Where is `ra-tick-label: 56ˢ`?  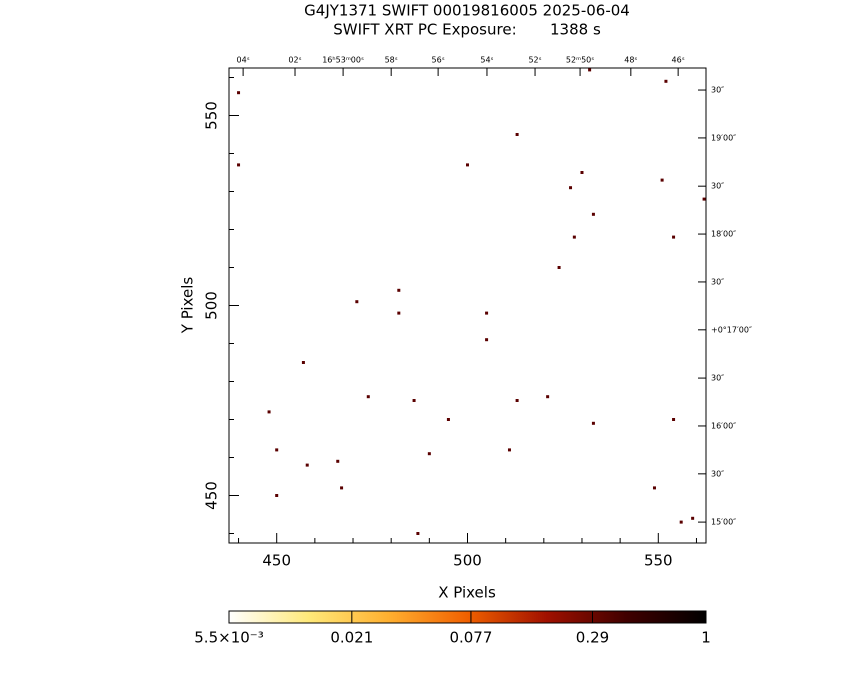 ra-tick-label: 56ˢ is located at coordinates (438, 60).